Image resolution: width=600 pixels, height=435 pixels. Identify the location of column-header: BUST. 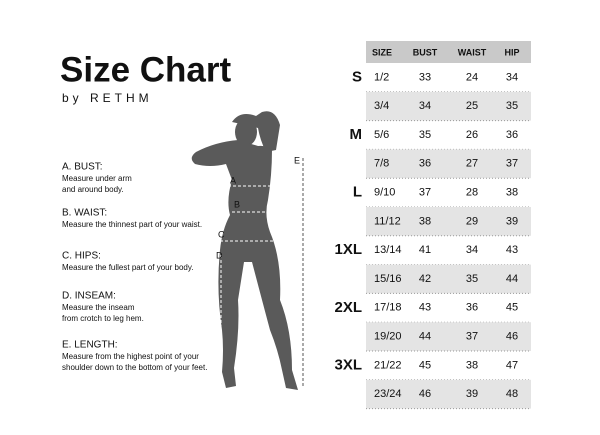
(425, 52).